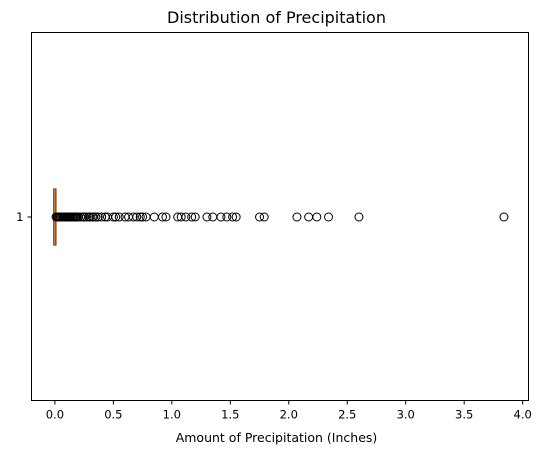  I want to click on x-tick-label: 1.0, so click(172, 415).